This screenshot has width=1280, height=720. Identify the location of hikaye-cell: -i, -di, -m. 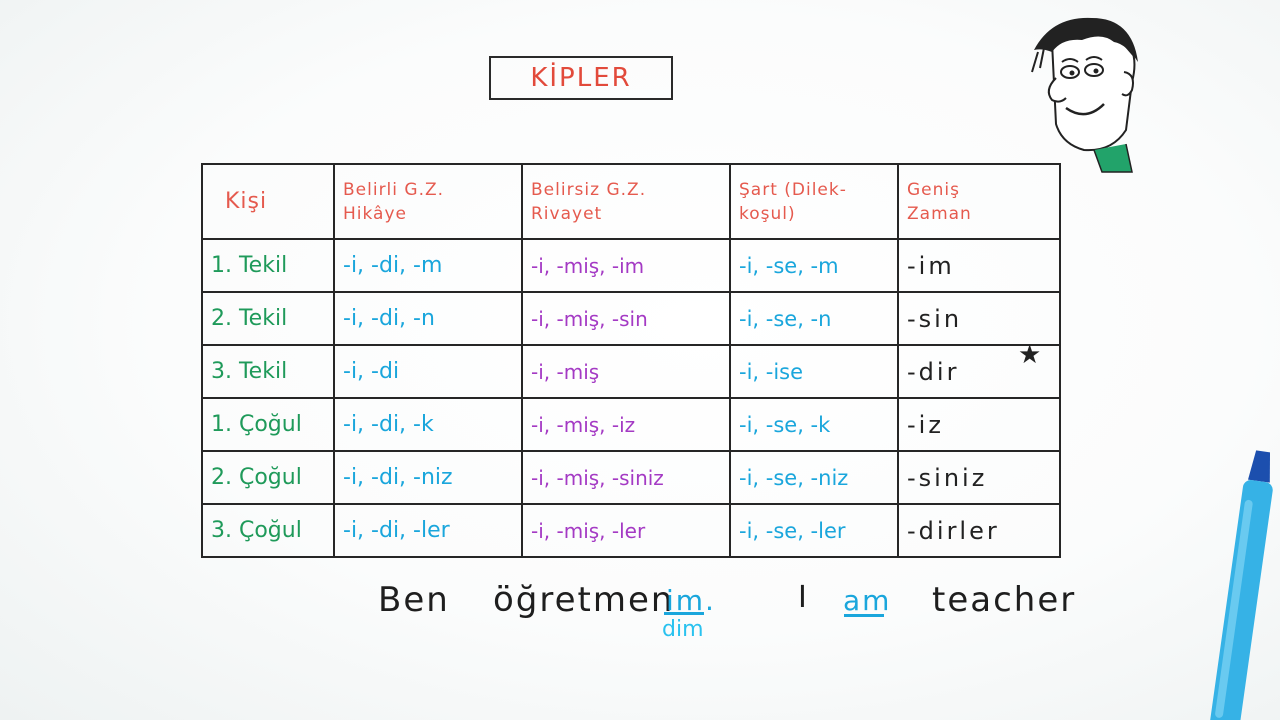
(428, 265).